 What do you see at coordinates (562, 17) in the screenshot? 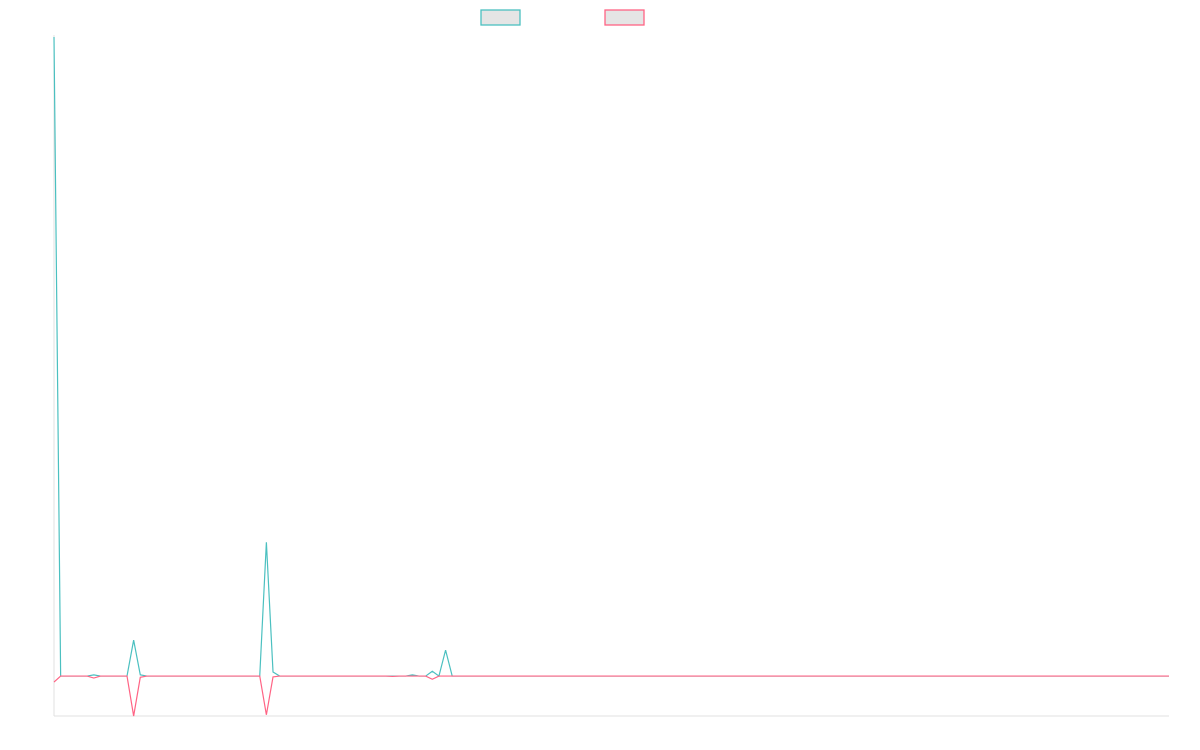
I see `legend` at bounding box center [562, 17].